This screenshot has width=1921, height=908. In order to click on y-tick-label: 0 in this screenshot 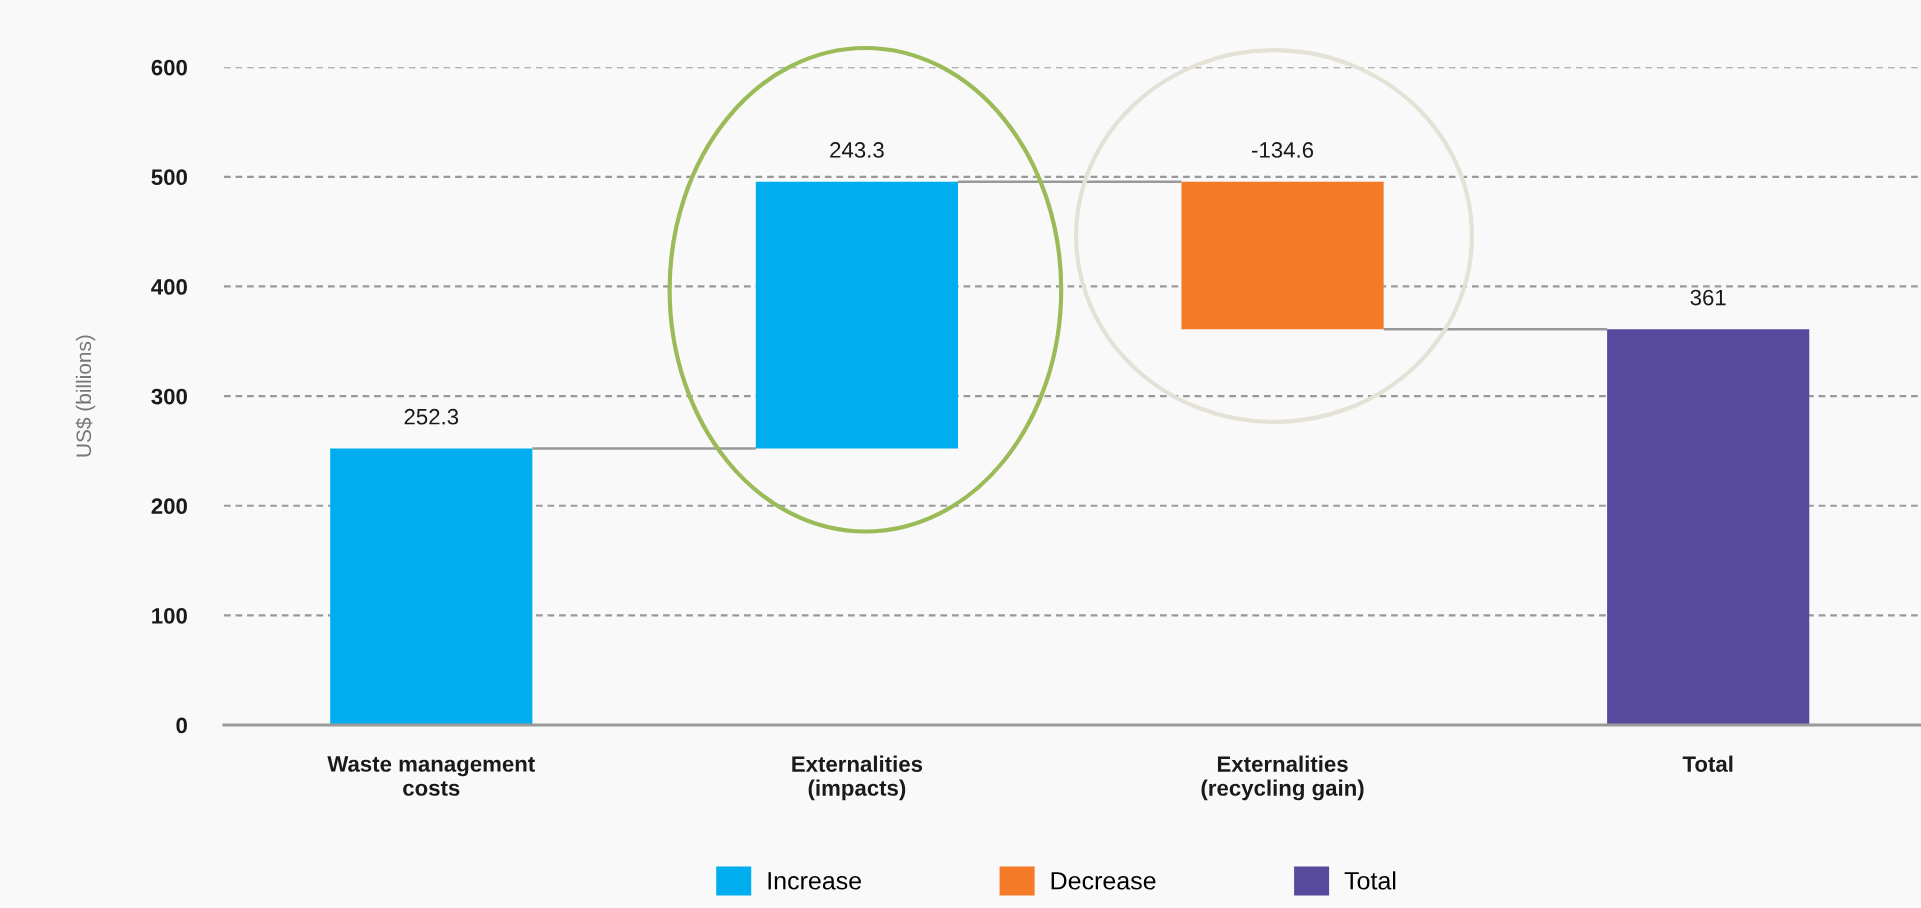, I will do `click(181, 725)`.